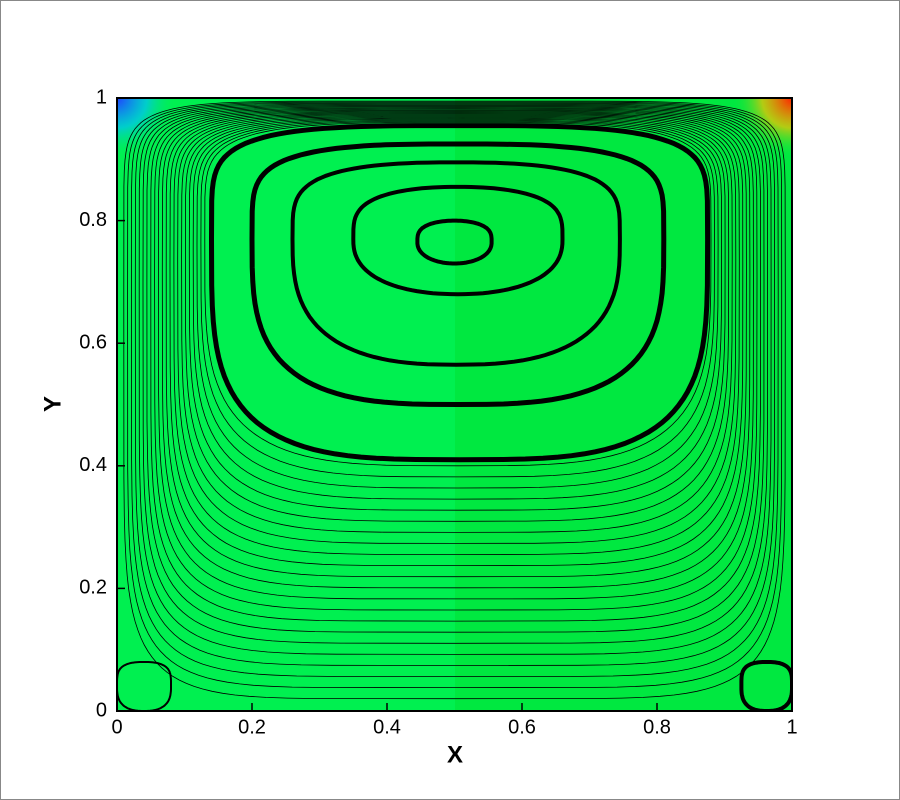  I want to click on y-tick-label: 0.8, so click(93, 220).